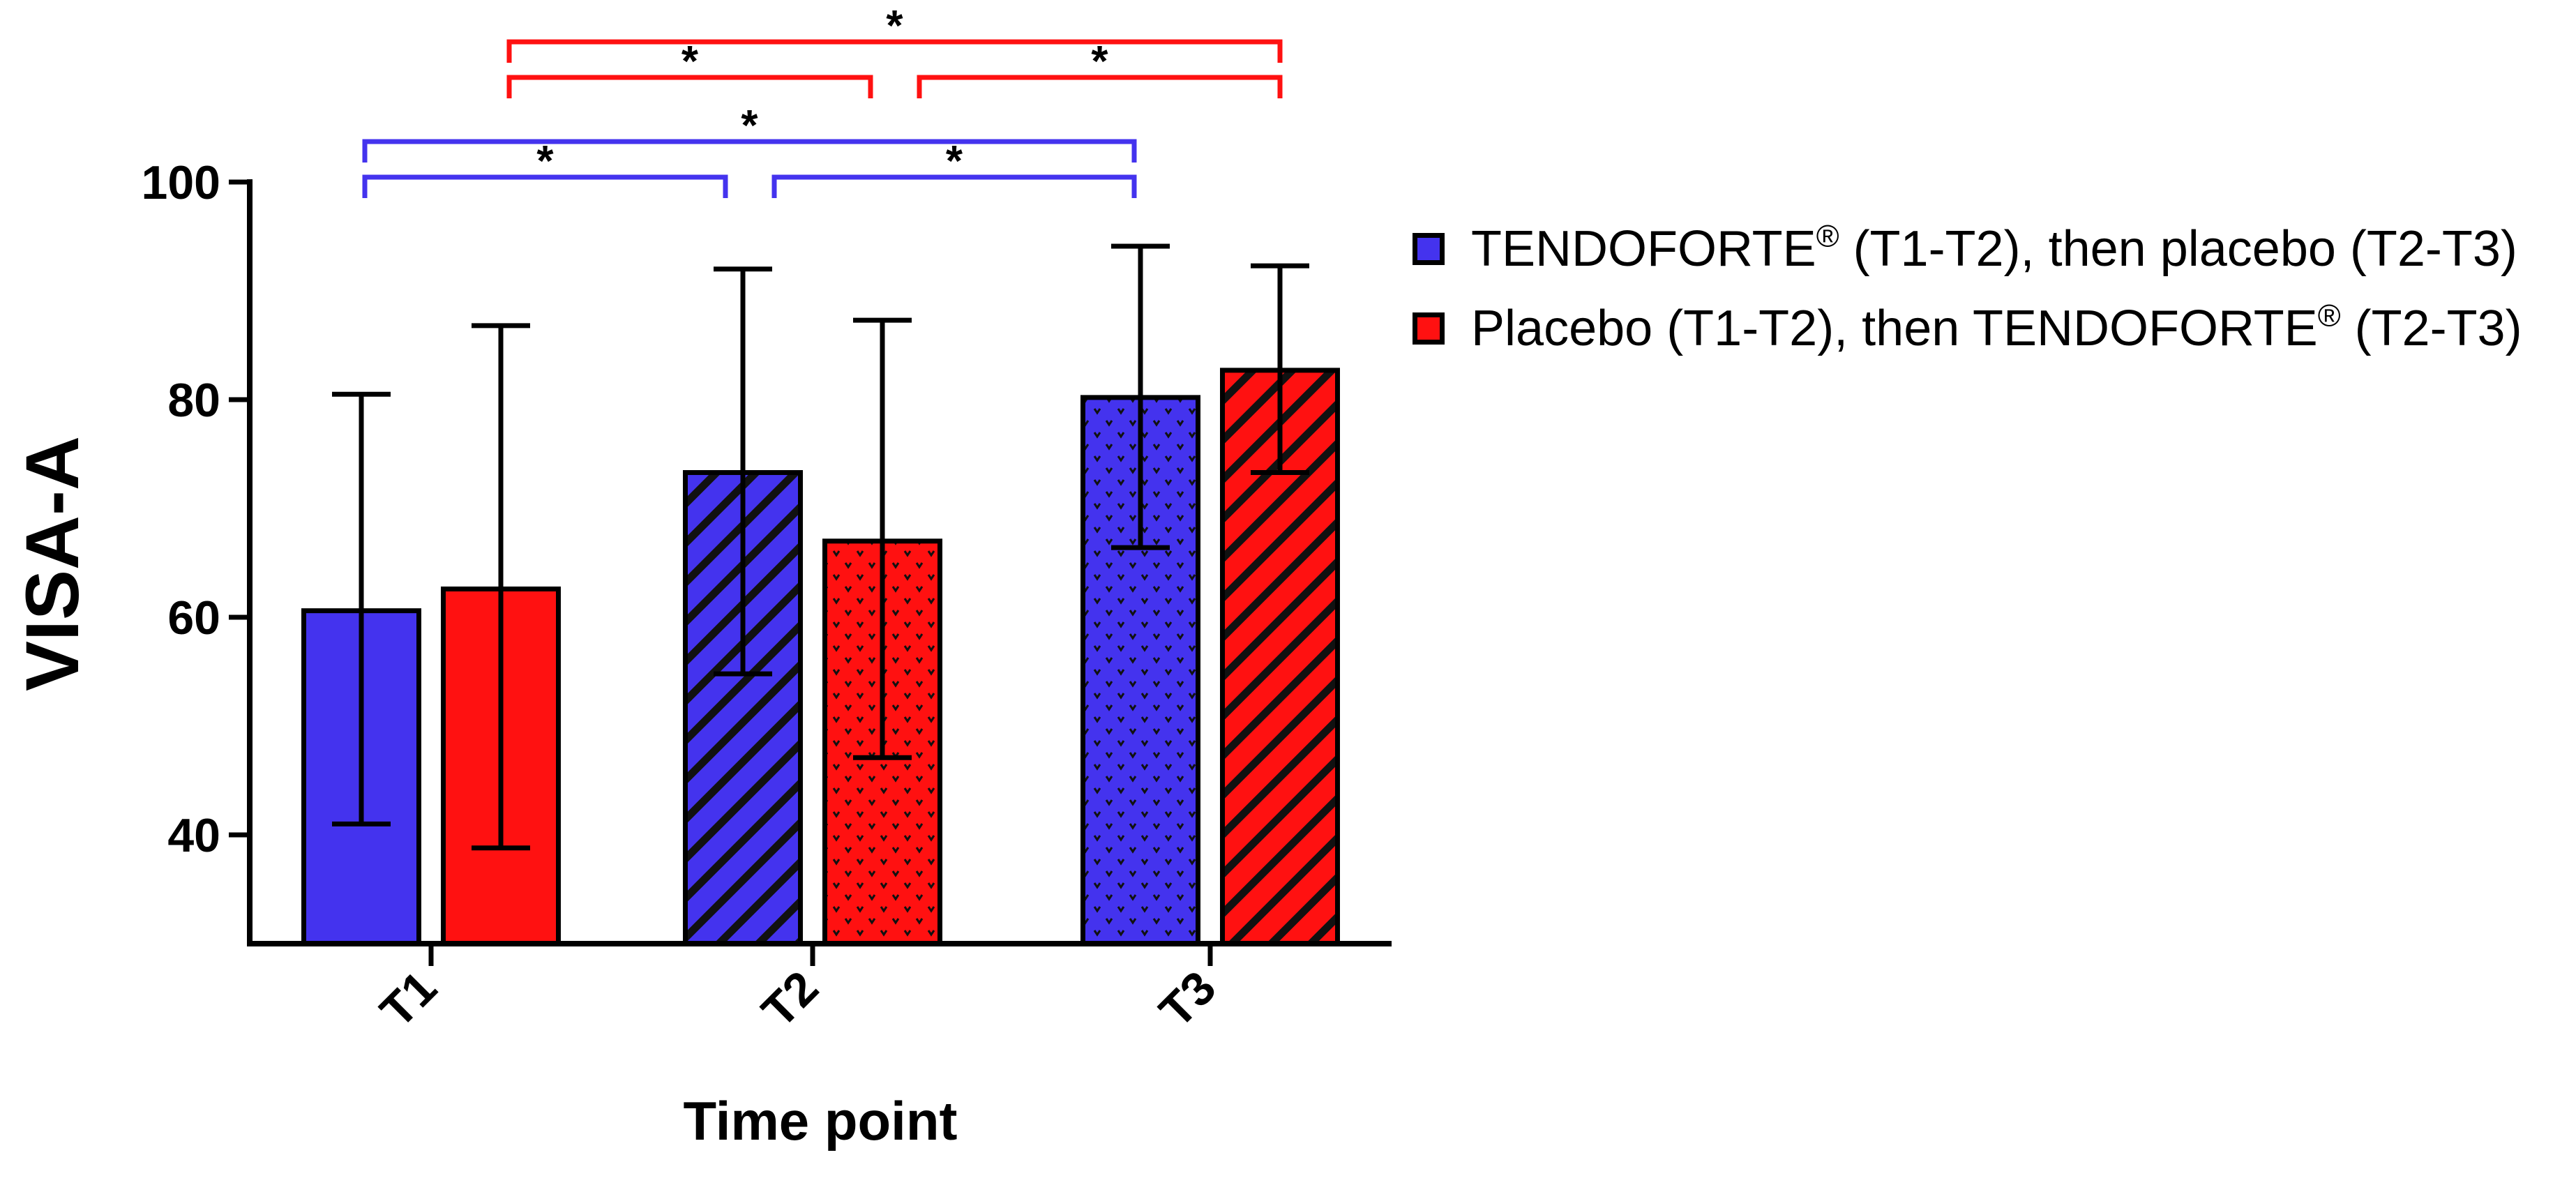 This screenshot has width=2576, height=1185. What do you see at coordinates (408, 1000) in the screenshot?
I see `x-tick-label-t1: T1` at bounding box center [408, 1000].